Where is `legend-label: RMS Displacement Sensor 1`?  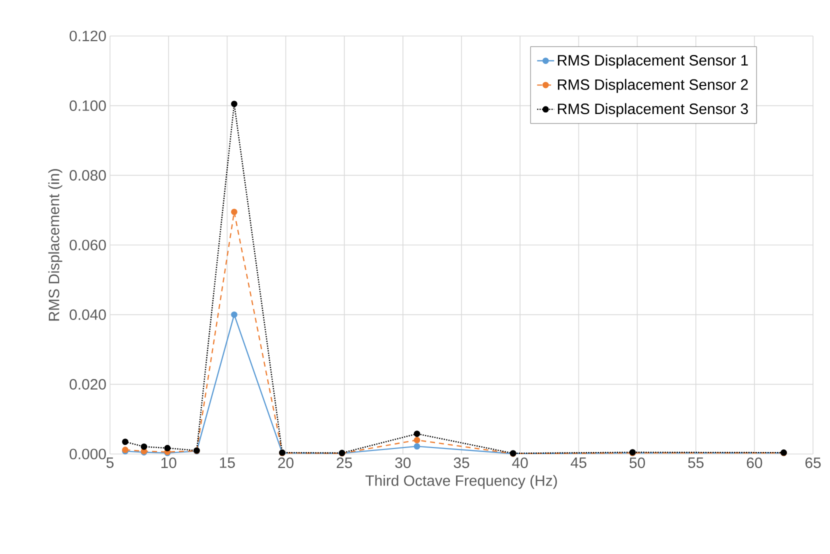
legend-label: RMS Displacement Sensor 1 is located at coordinates (653, 61).